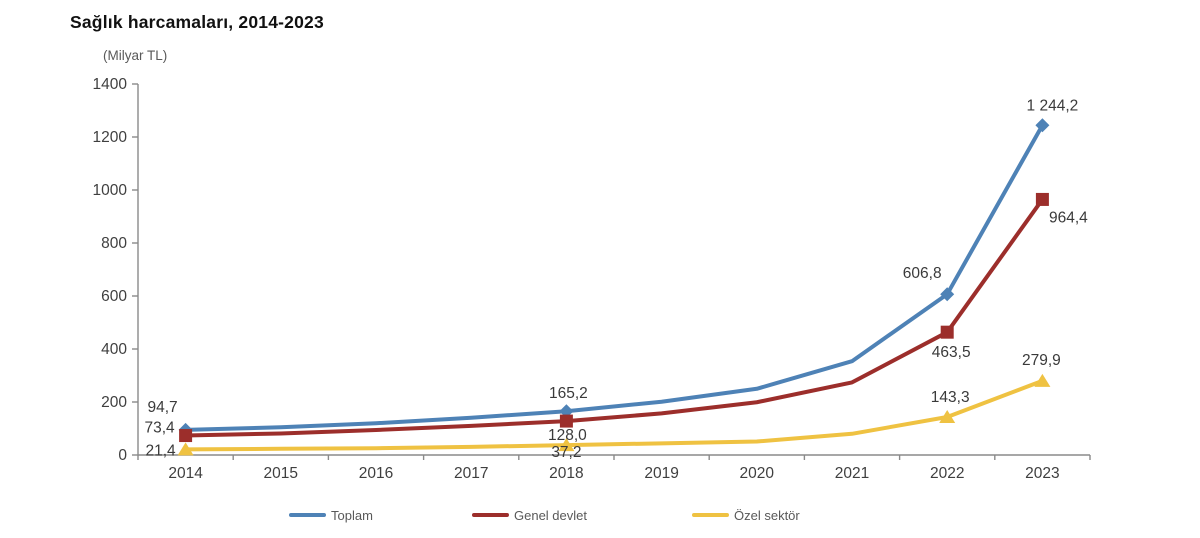 The width and height of the screenshot is (1200, 538). What do you see at coordinates (567, 435) in the screenshot?
I see `data-label: 128,0` at bounding box center [567, 435].